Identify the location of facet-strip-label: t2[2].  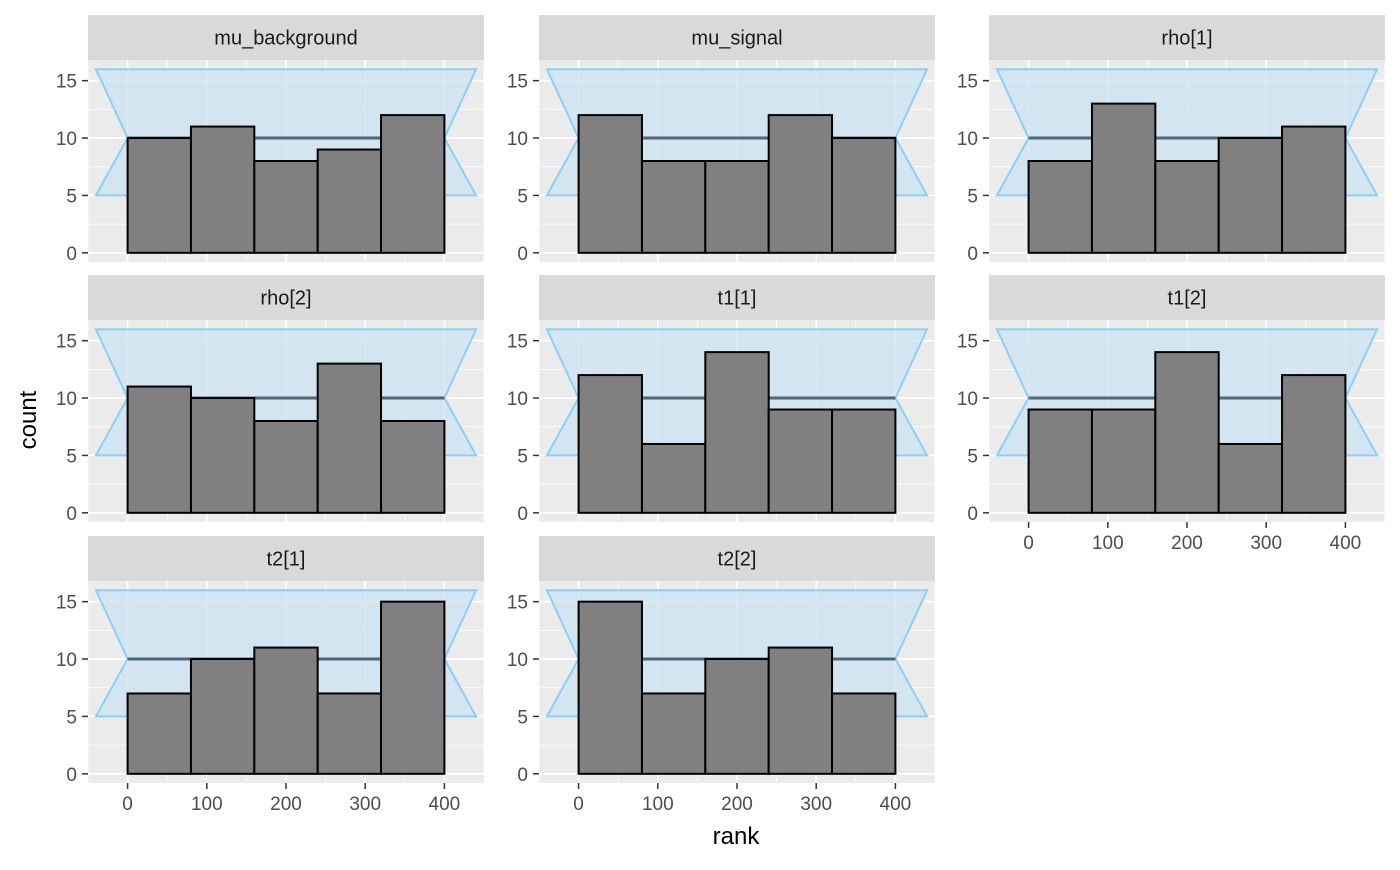
(737, 560).